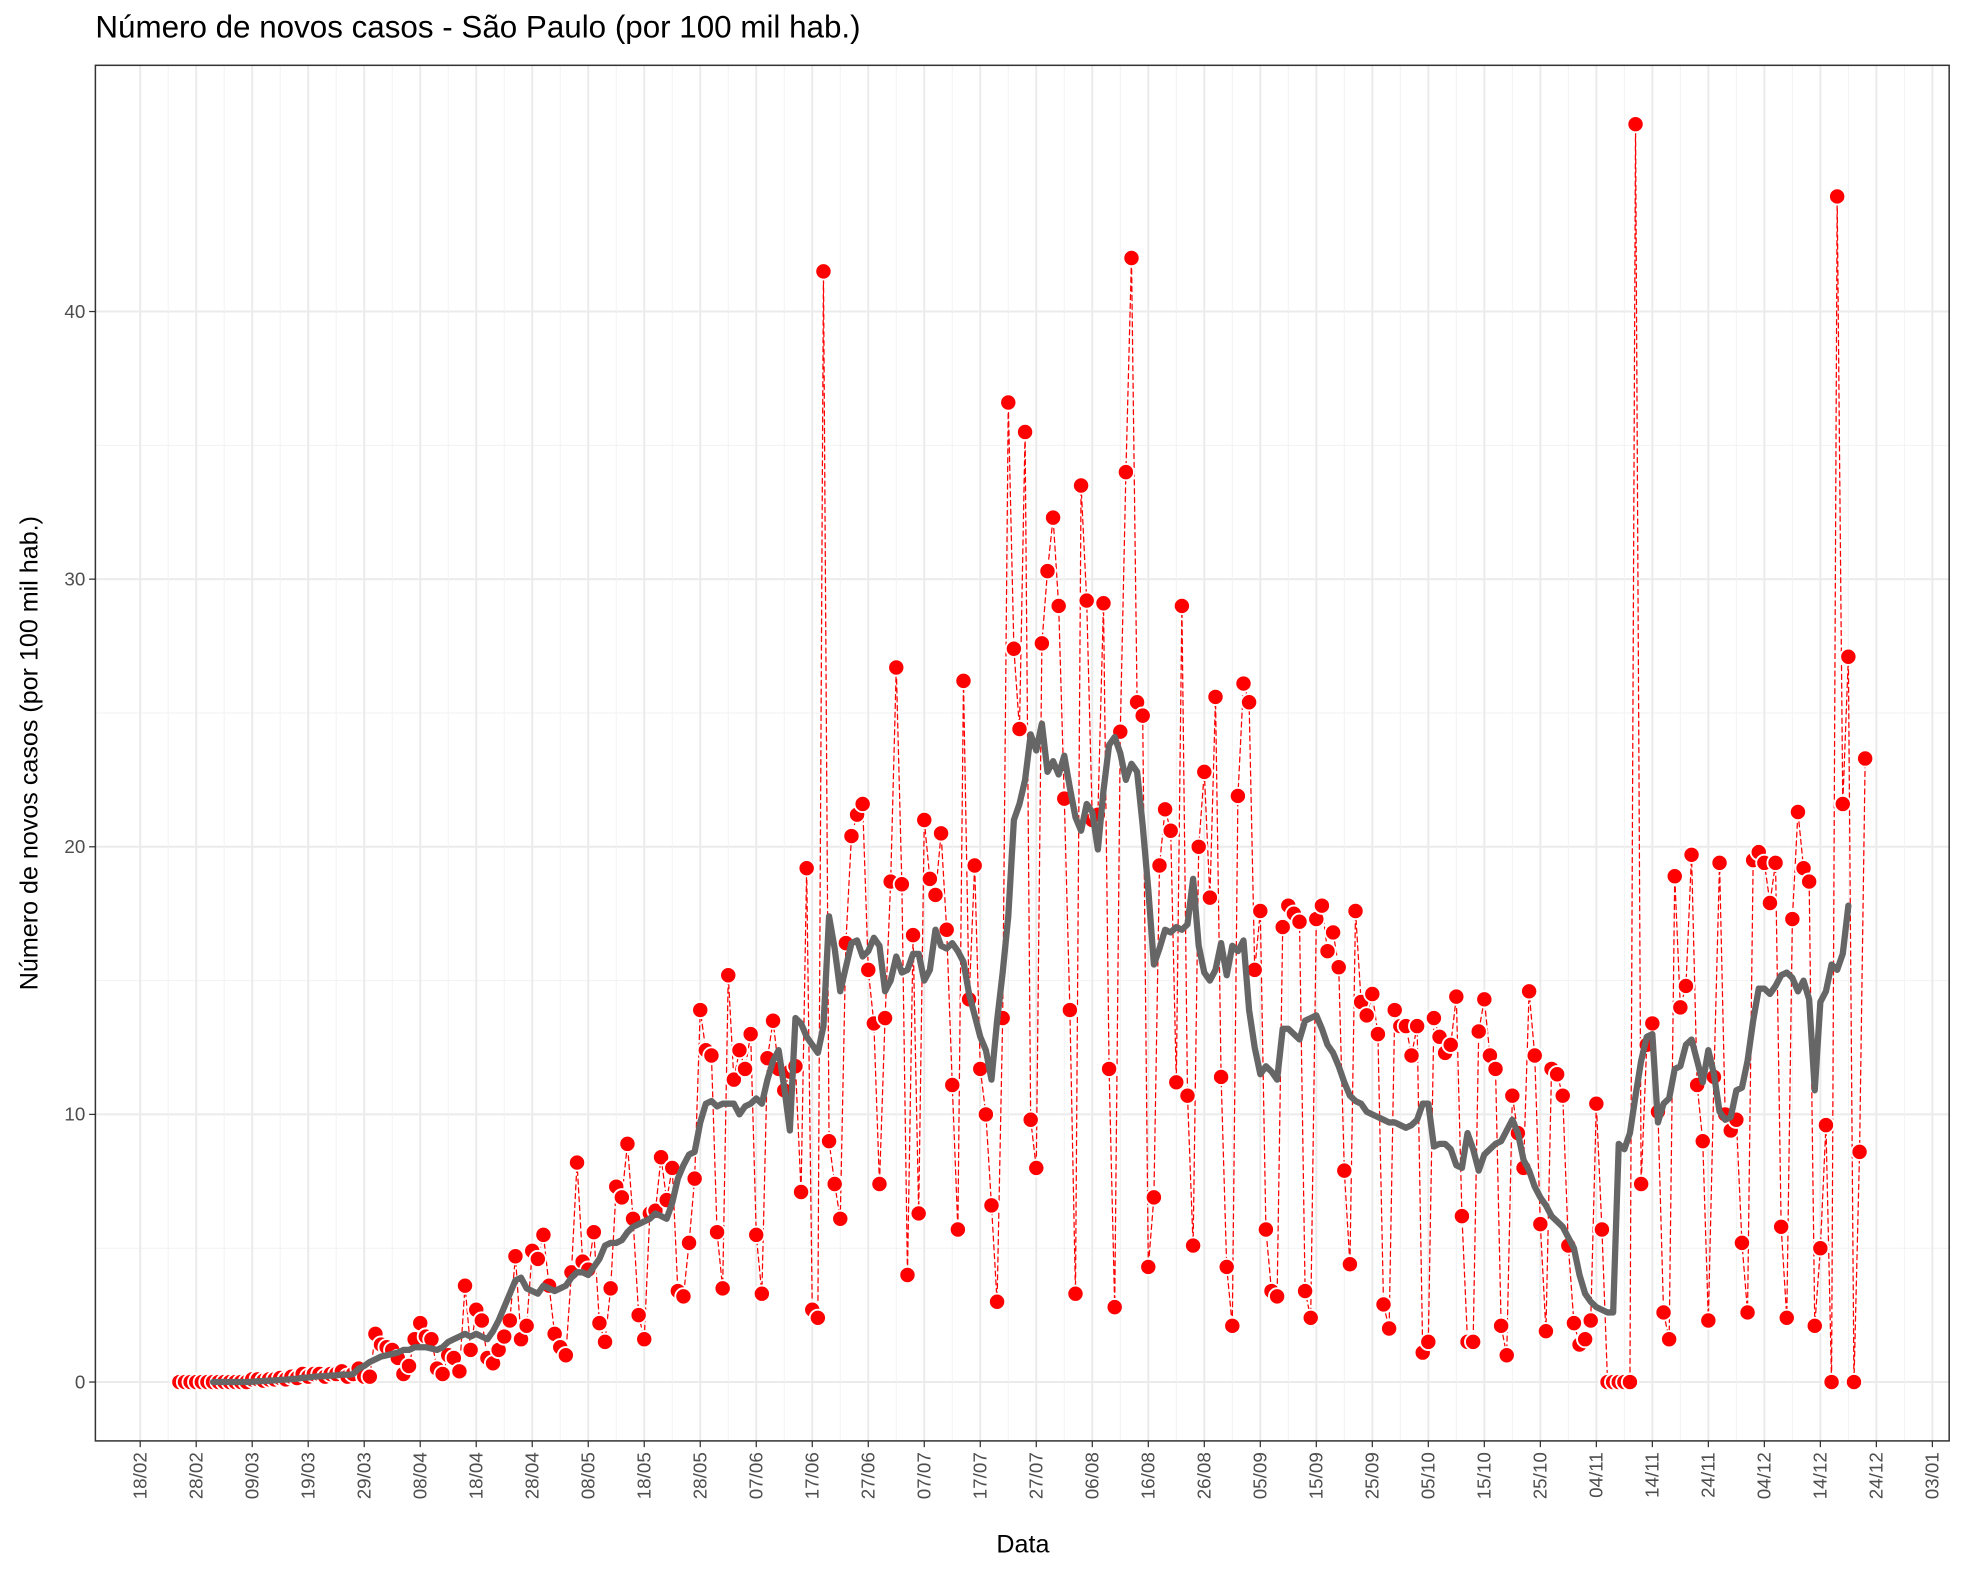 This screenshot has height=1574, width=1968. I want to click on x-tick-label: 08/04, so click(419, 1475).